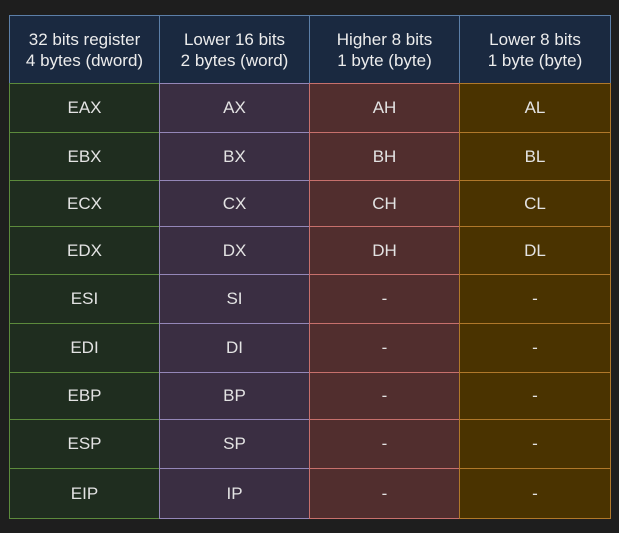  I want to click on register-16-cell: CX, so click(234, 203).